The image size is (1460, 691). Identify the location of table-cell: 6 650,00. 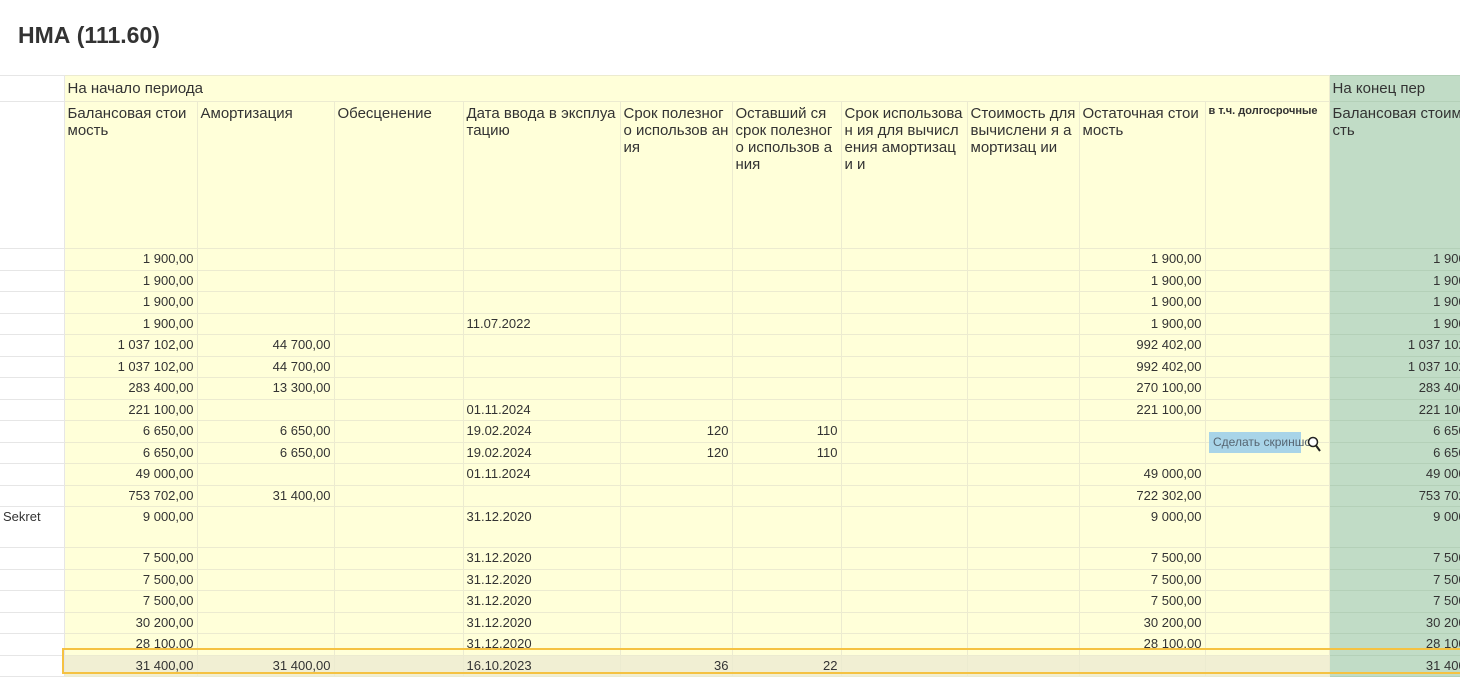
(265, 452).